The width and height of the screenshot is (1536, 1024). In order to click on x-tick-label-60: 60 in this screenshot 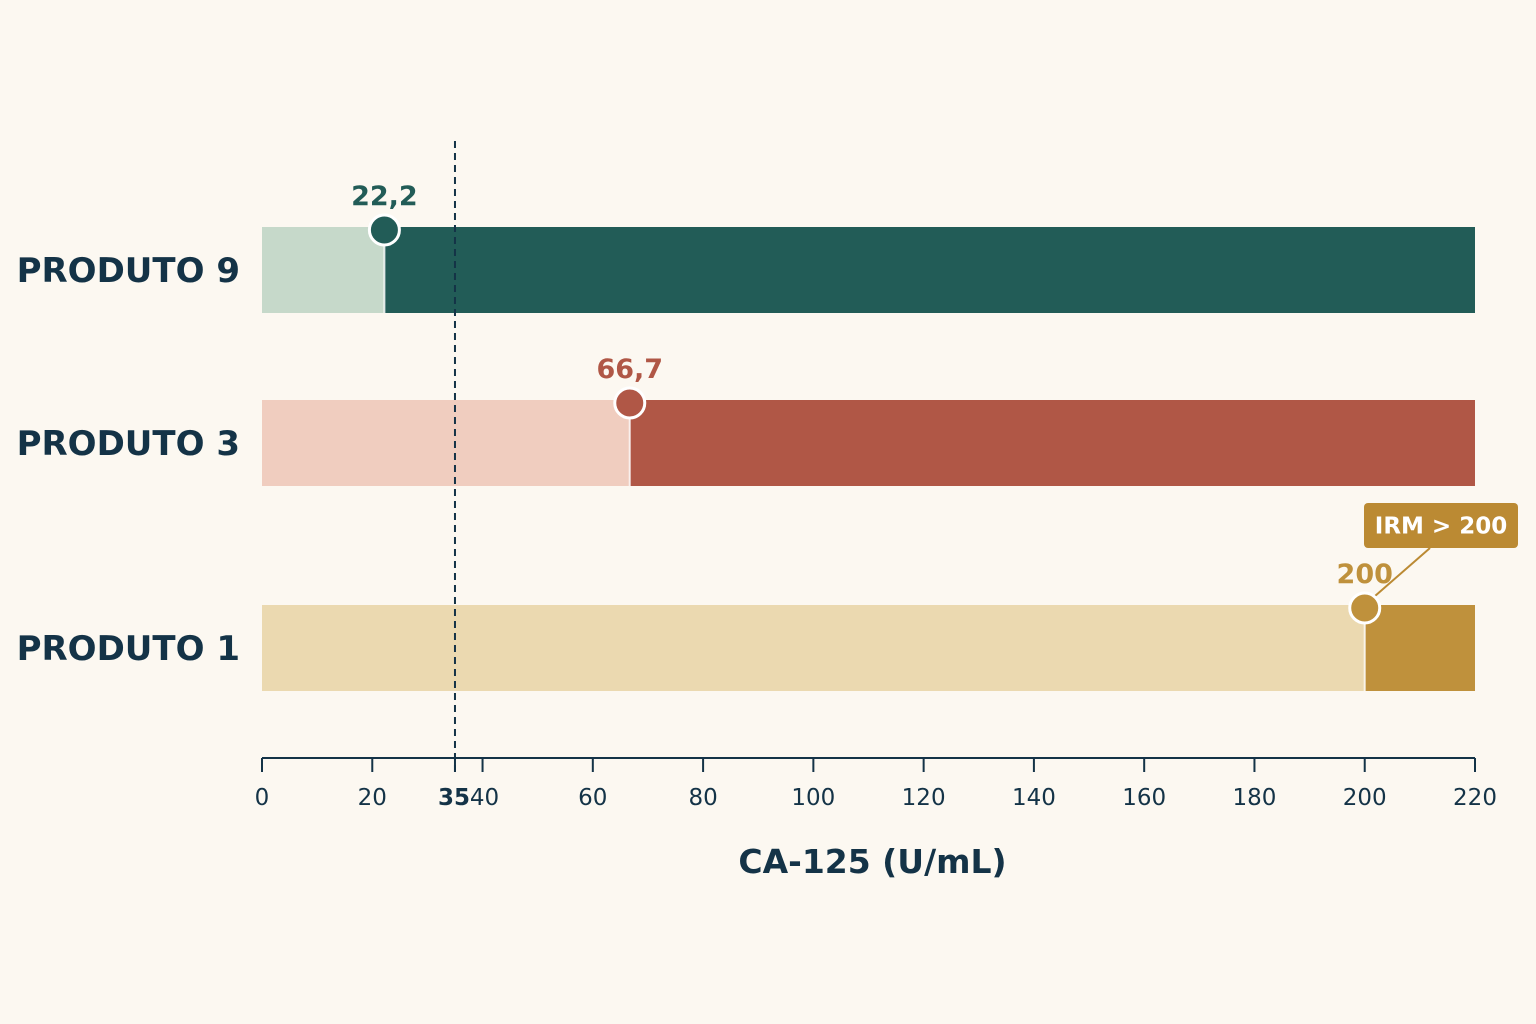, I will do `click(592, 798)`.